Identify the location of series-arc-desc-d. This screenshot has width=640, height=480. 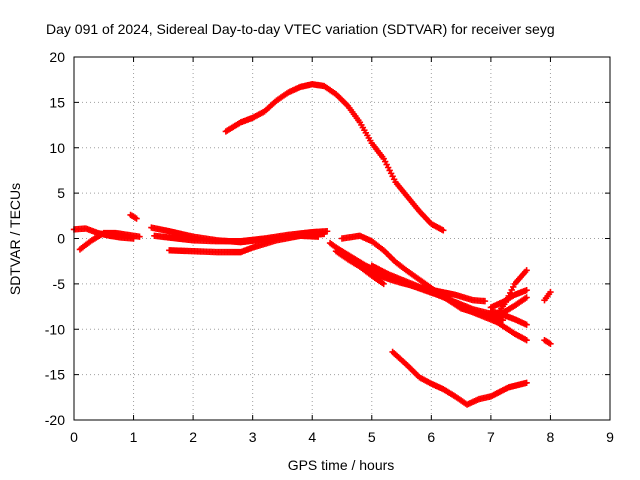
(434, 288).